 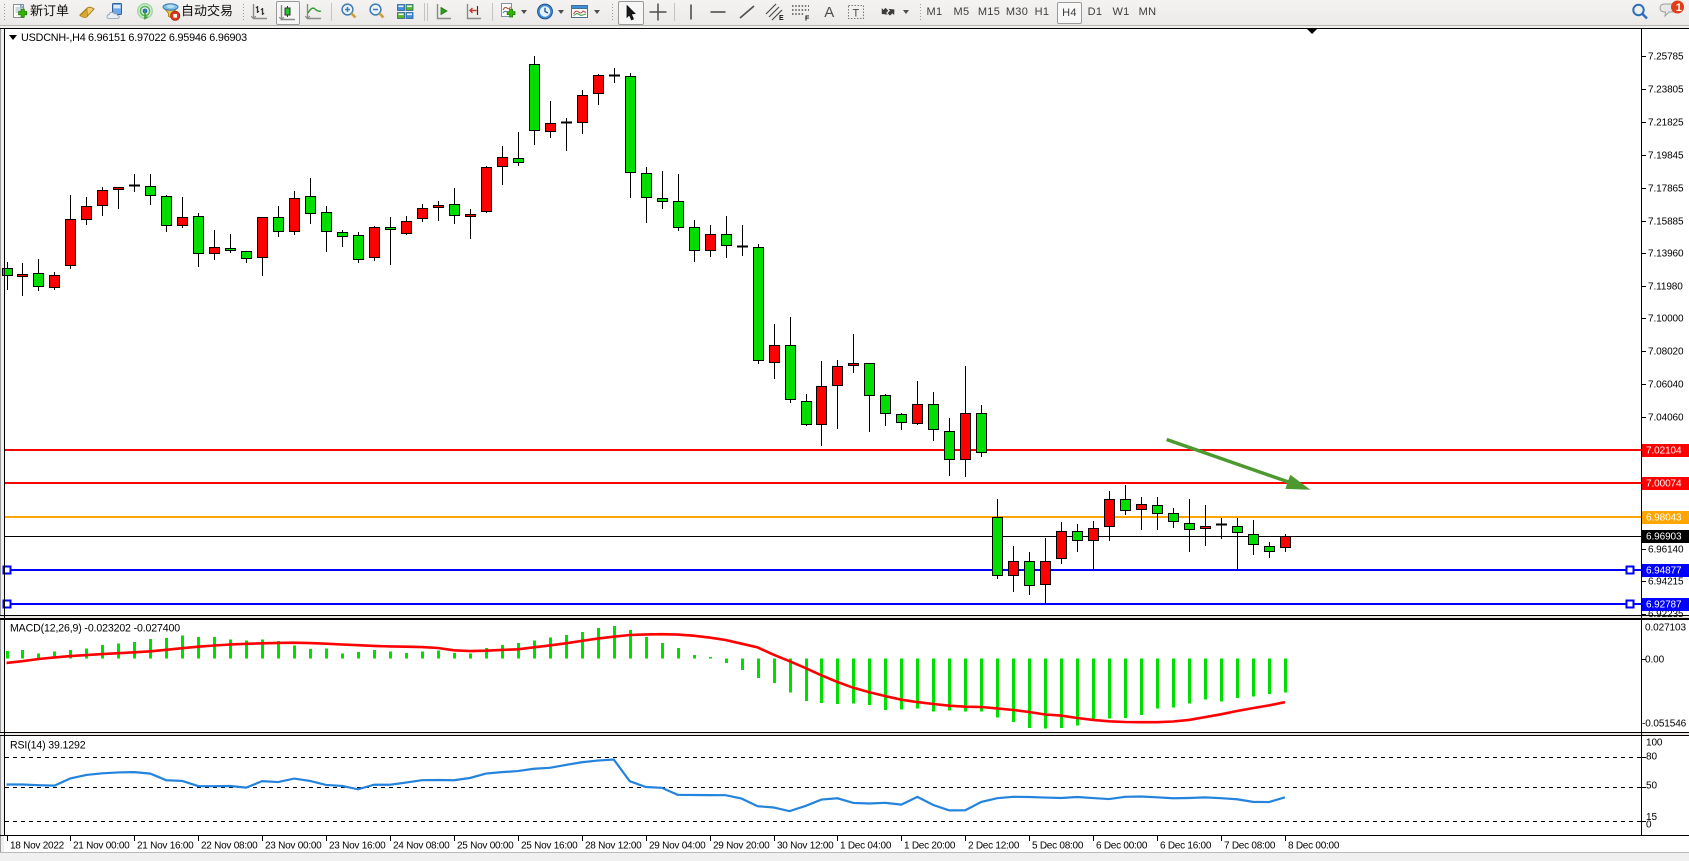 I want to click on autotrading-button, so click(x=170, y=12).